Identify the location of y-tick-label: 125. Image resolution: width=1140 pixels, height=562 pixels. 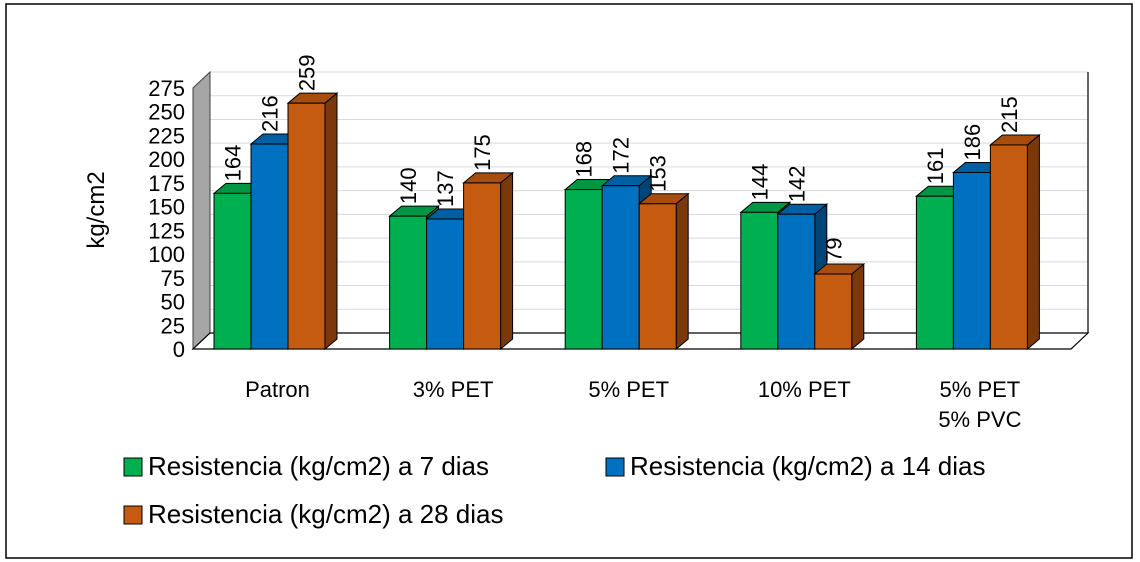
(166, 230).